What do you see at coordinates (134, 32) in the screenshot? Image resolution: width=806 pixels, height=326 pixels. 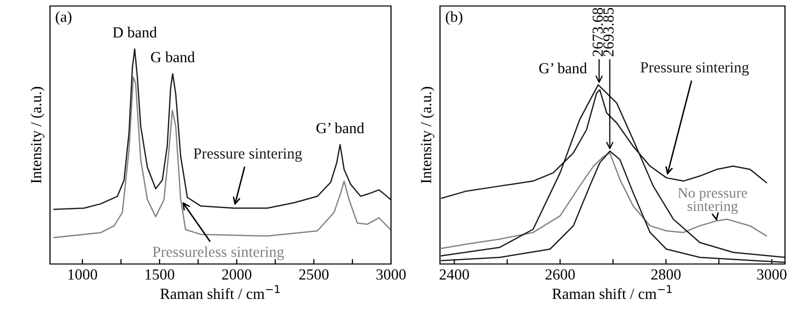 I see `annotation: D band` at bounding box center [134, 32].